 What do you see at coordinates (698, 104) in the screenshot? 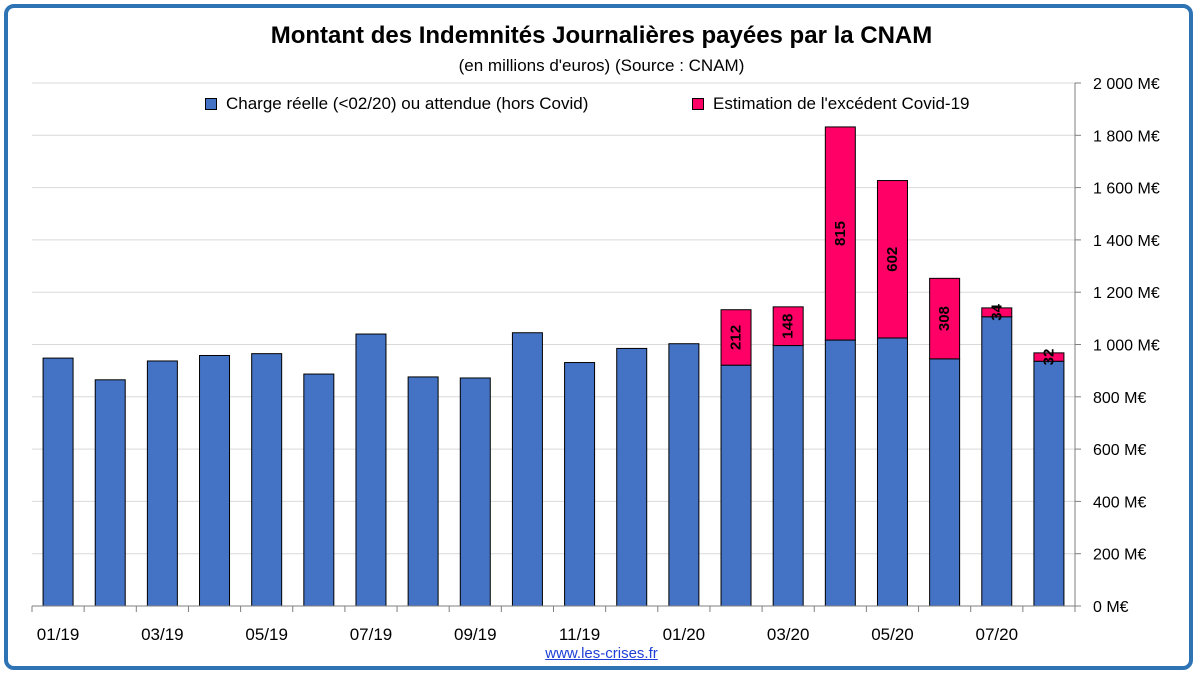
I see `legend-swatch-covid` at bounding box center [698, 104].